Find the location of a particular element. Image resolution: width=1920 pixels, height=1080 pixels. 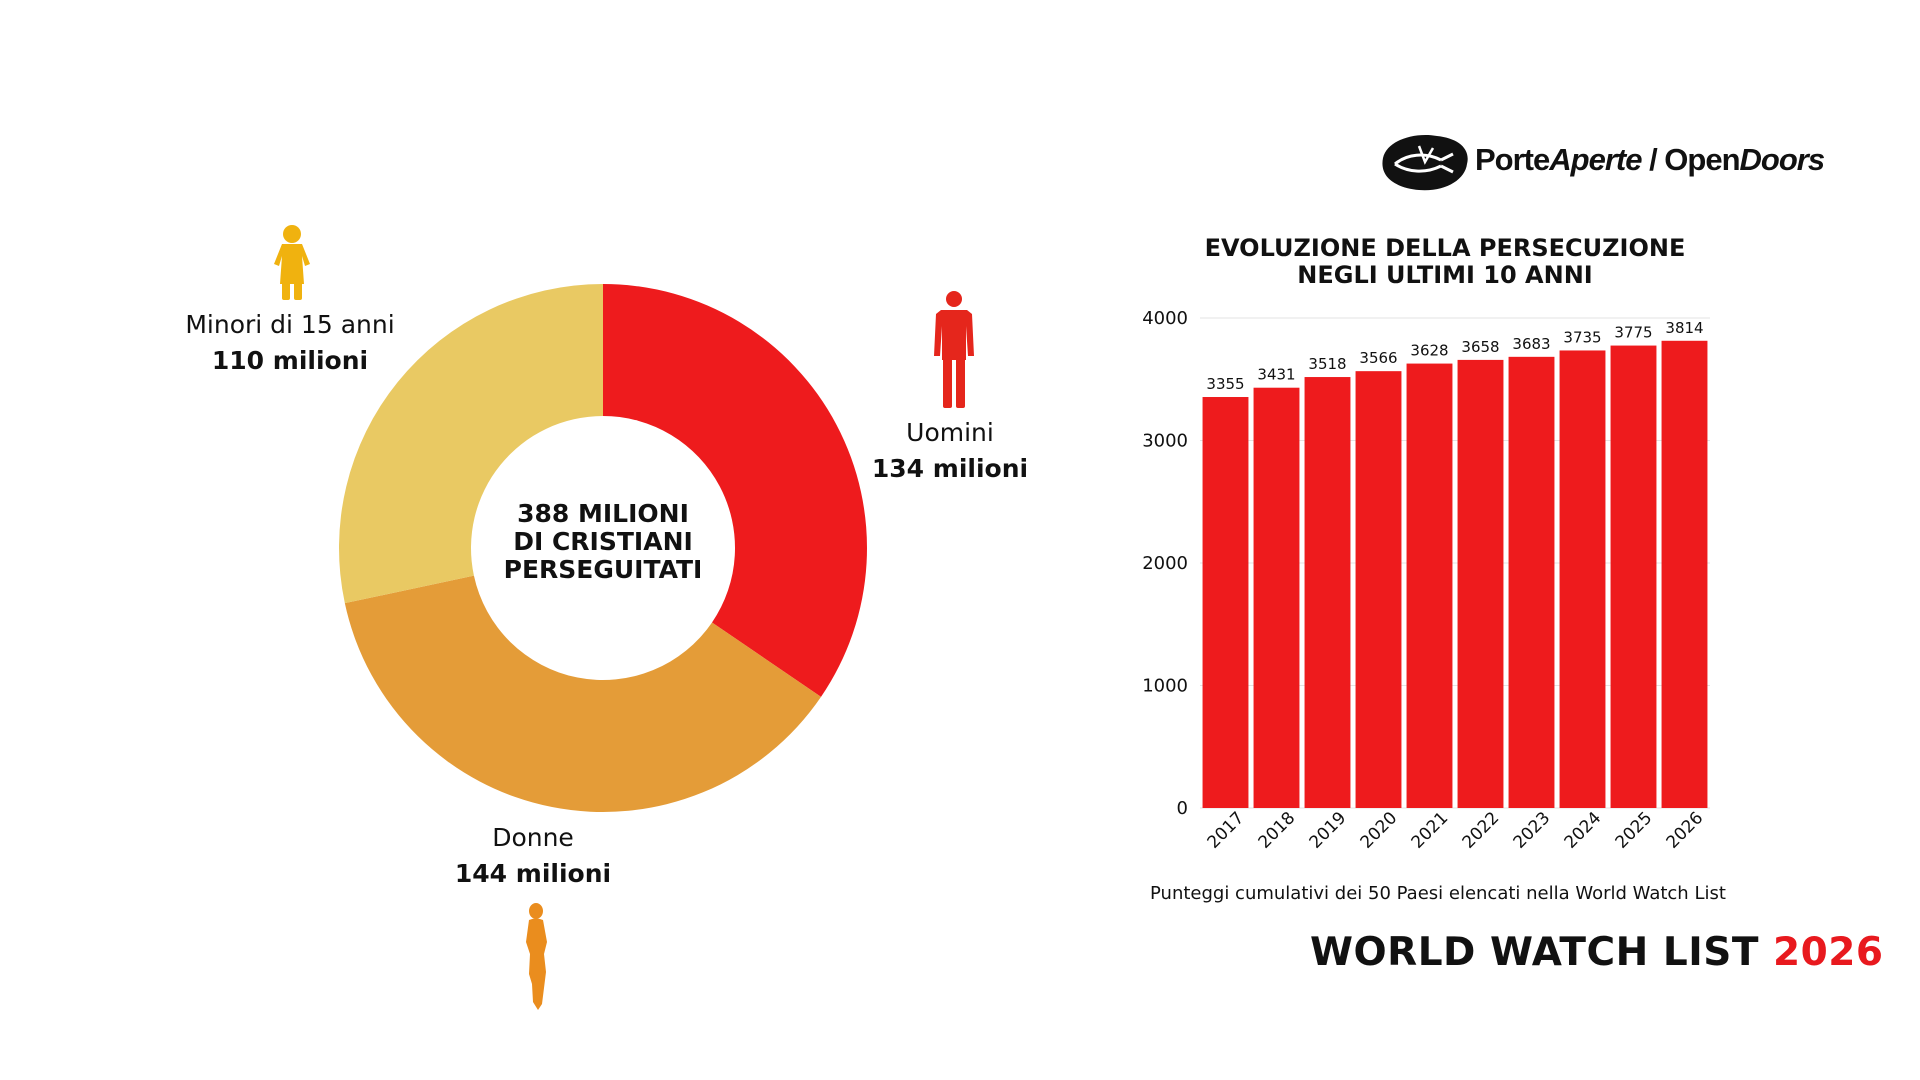

segment-name: Minori di 15 anni is located at coordinates (290, 324).